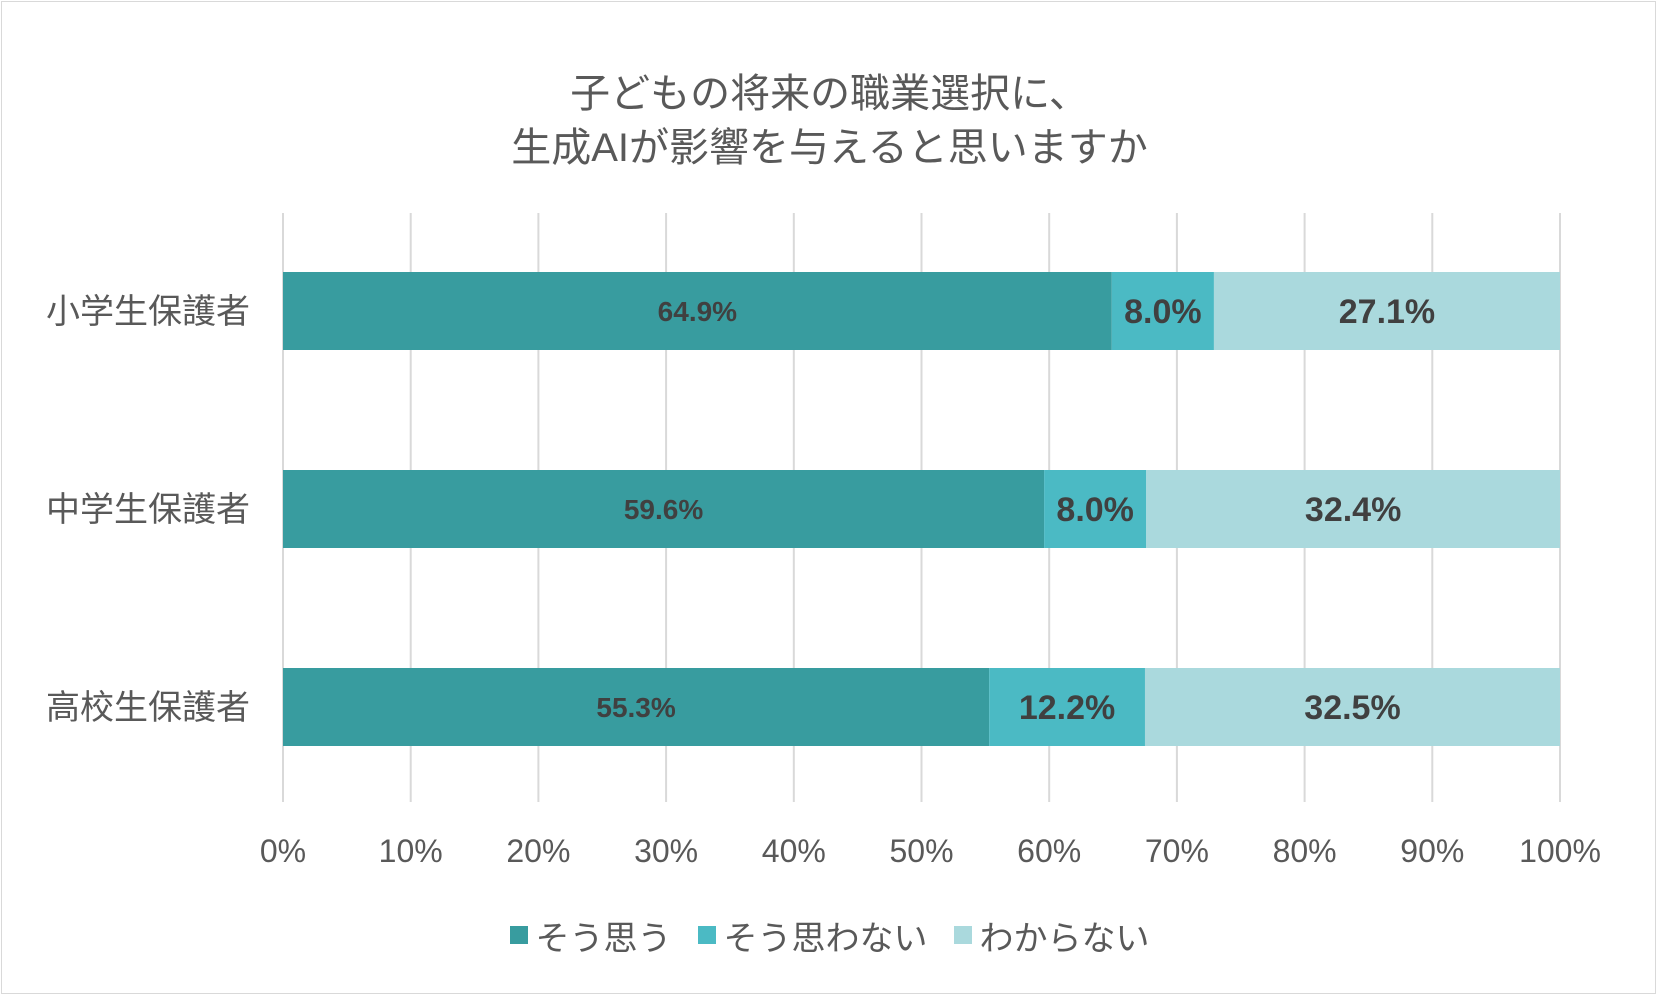 Image resolution: width=1659 pixels, height=997 pixels. What do you see at coordinates (794, 851) in the screenshot?
I see `x-tick-label: 40%` at bounding box center [794, 851].